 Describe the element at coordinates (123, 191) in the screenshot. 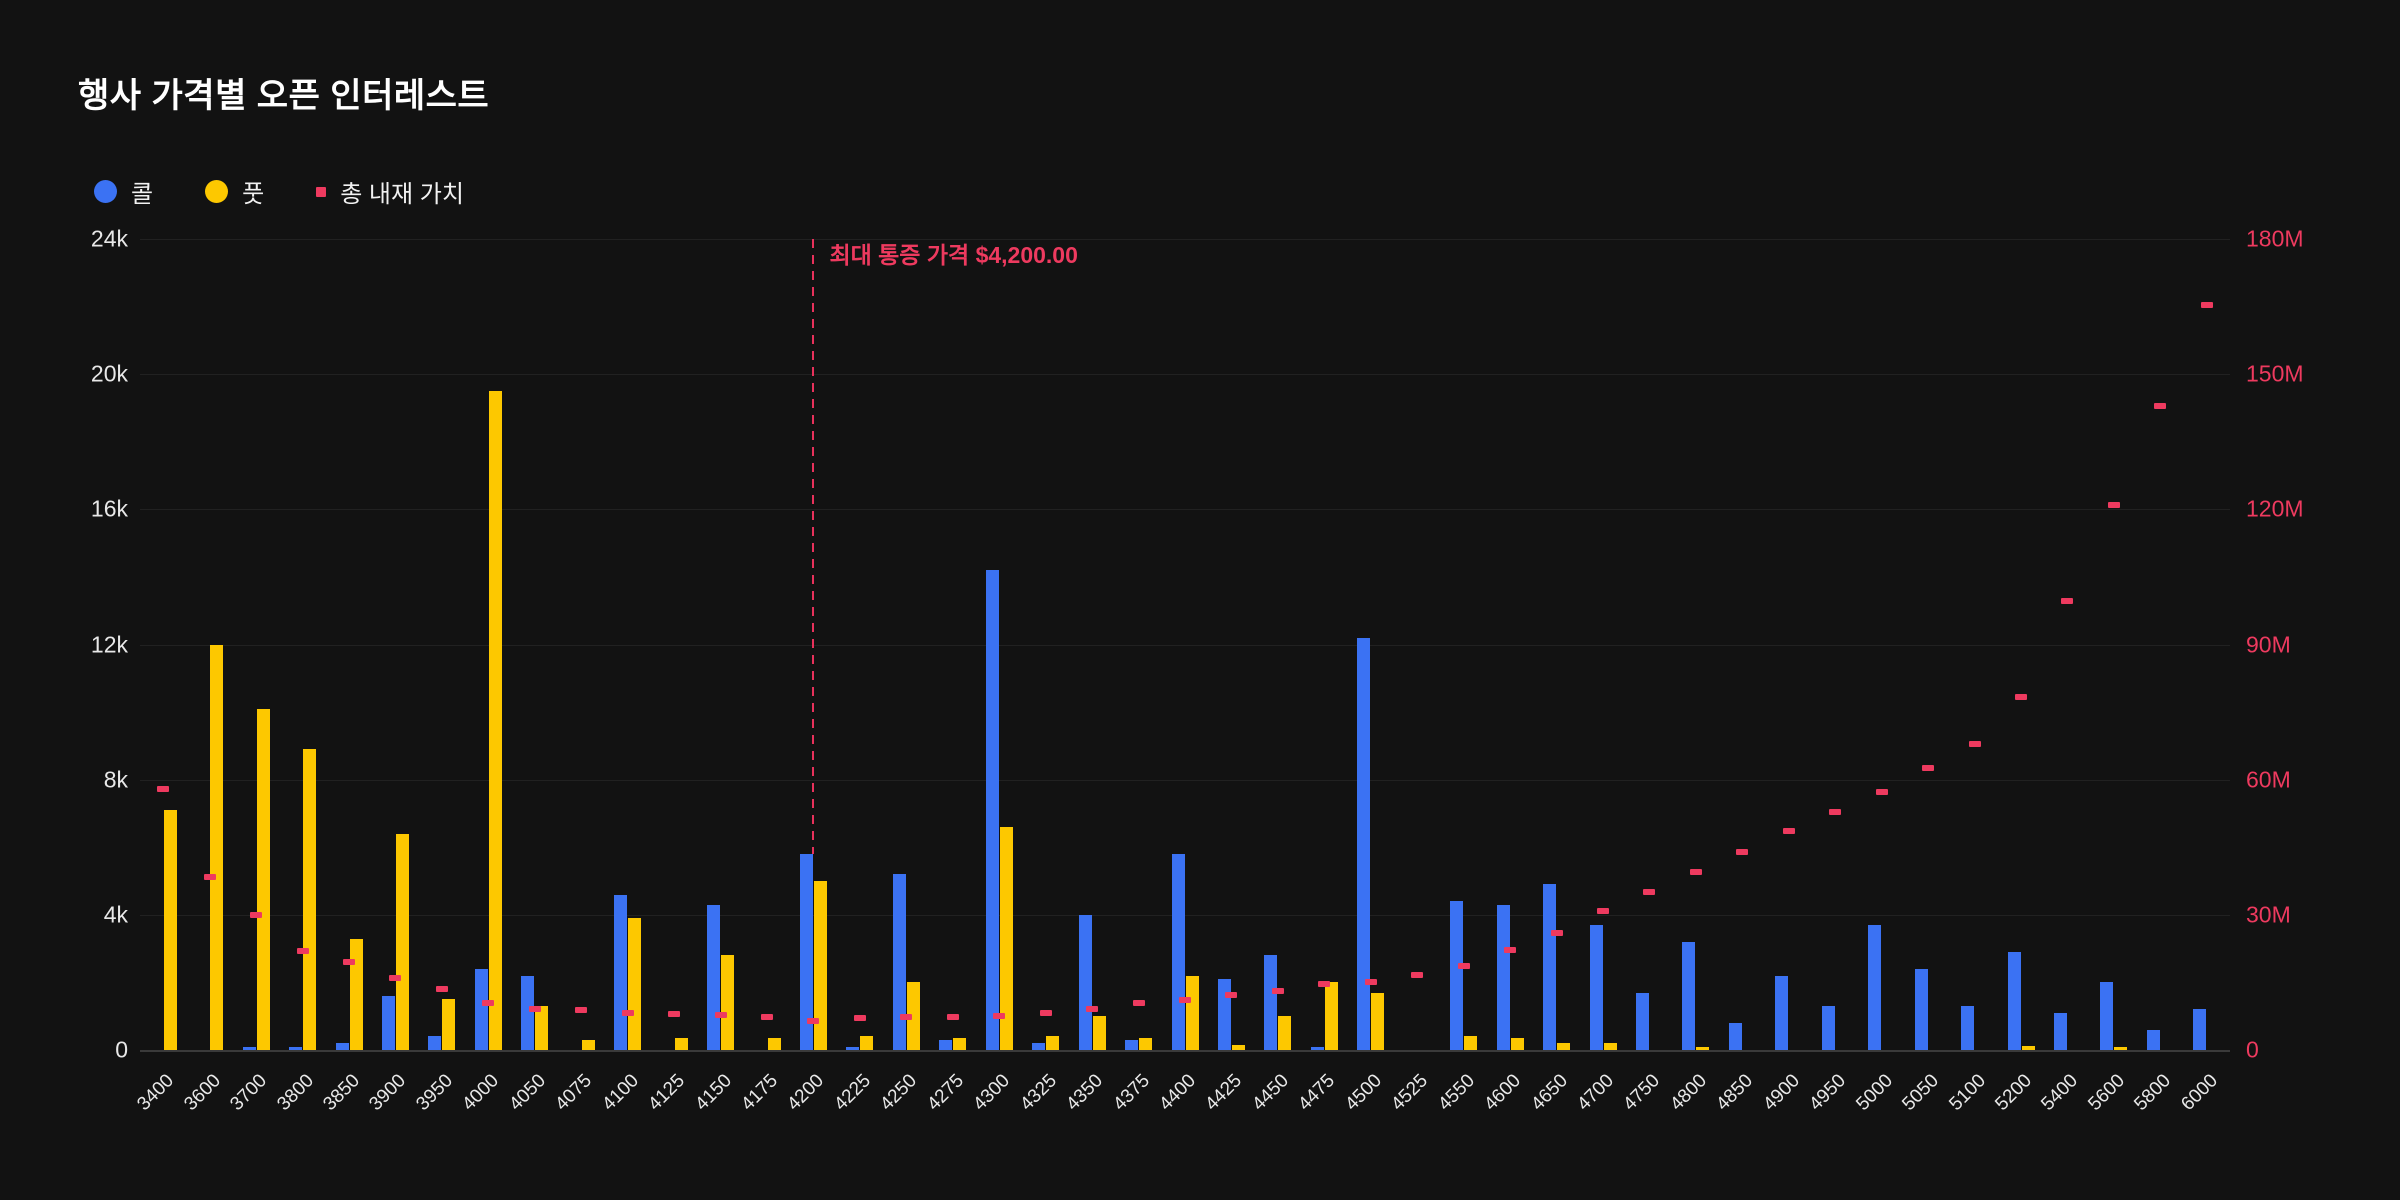

I see `legend-item-1: 콜` at that location.